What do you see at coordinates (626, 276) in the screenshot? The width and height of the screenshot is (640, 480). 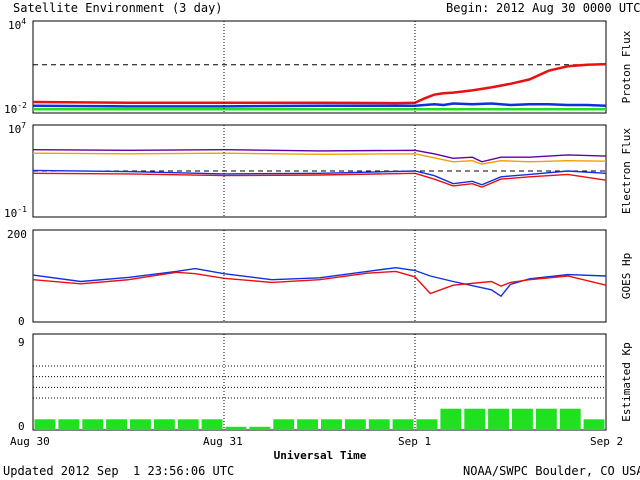 I see `hp-ylabel: GOES Hp` at bounding box center [626, 276].